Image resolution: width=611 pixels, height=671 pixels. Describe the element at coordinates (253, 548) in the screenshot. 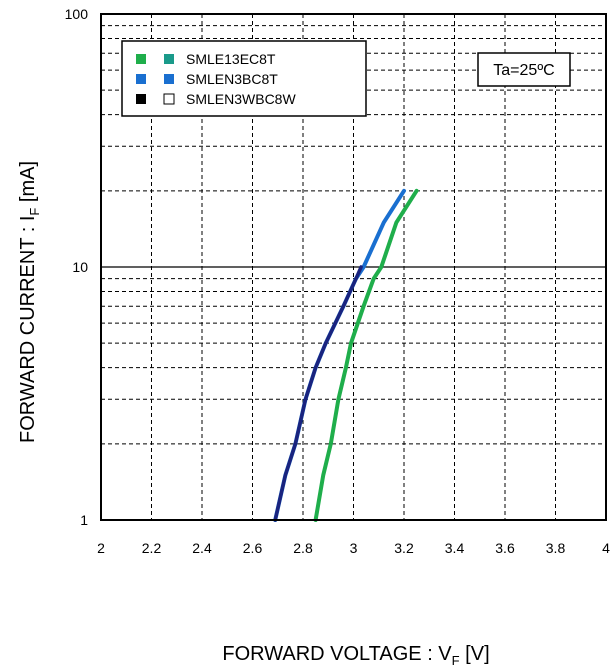

I see `x-tick-label: 2.6` at that location.